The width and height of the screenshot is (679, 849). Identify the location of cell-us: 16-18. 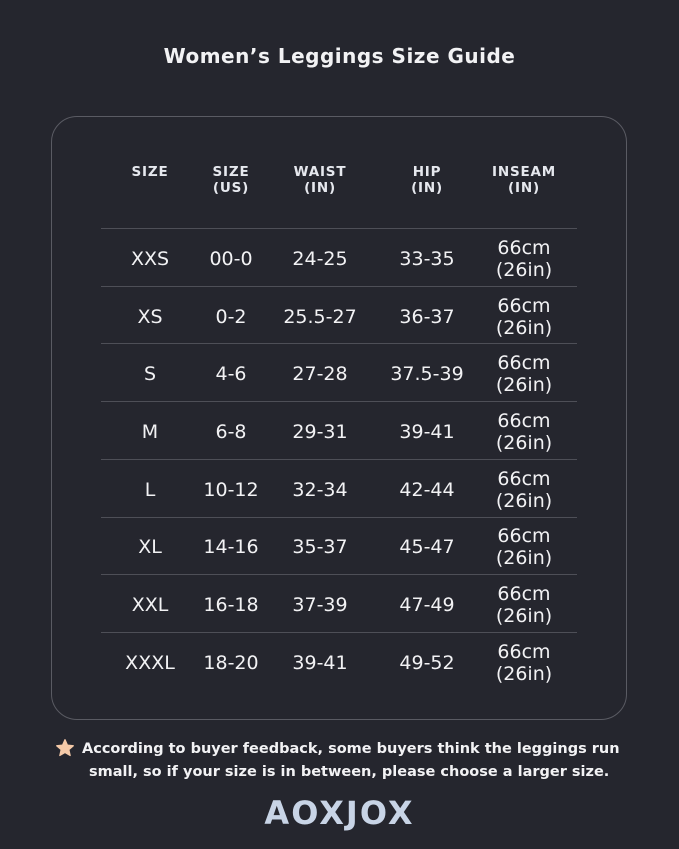
(231, 605).